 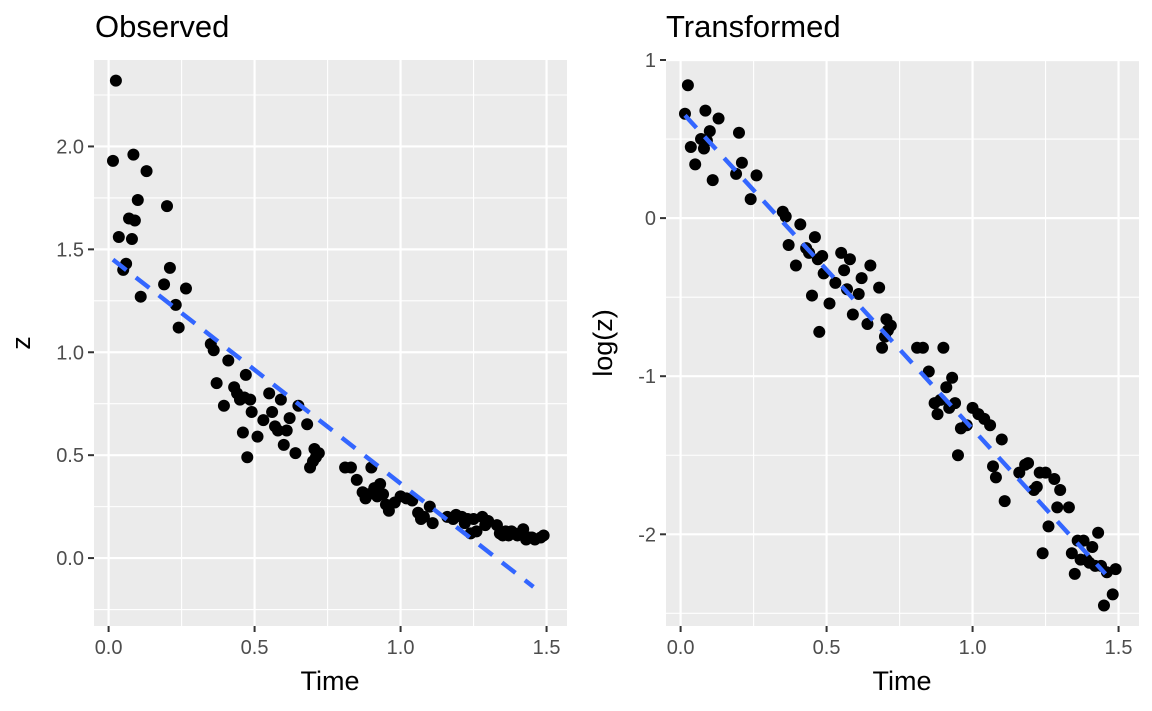 What do you see at coordinates (255, 648) in the screenshot?
I see `observed-x-tick-label: 0.5` at bounding box center [255, 648].